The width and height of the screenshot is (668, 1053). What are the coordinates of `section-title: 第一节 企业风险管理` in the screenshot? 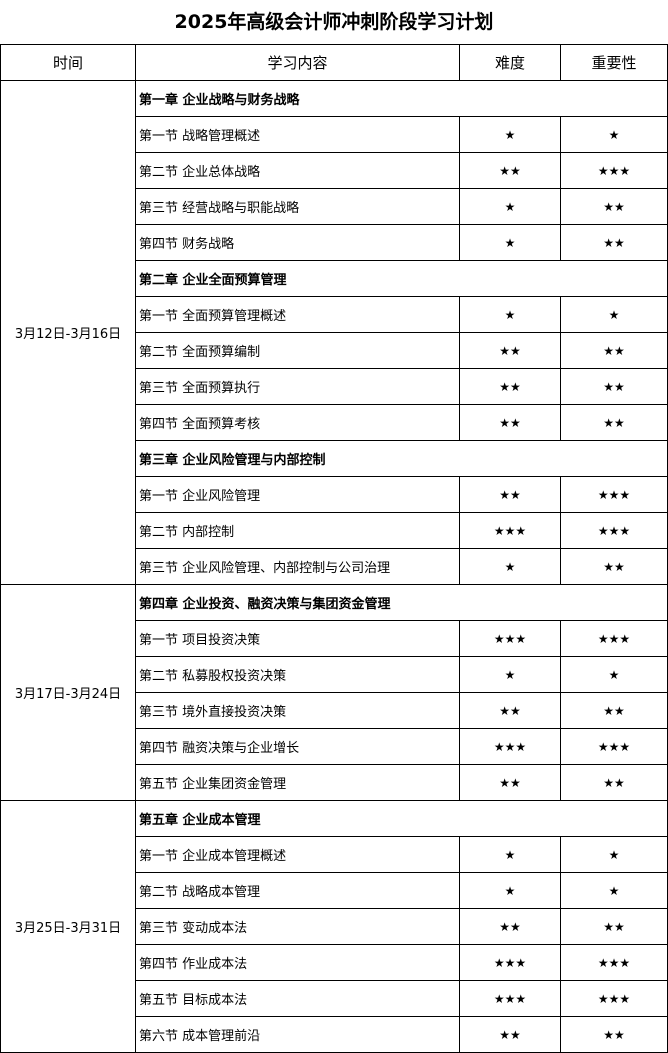 It's located at (297, 494).